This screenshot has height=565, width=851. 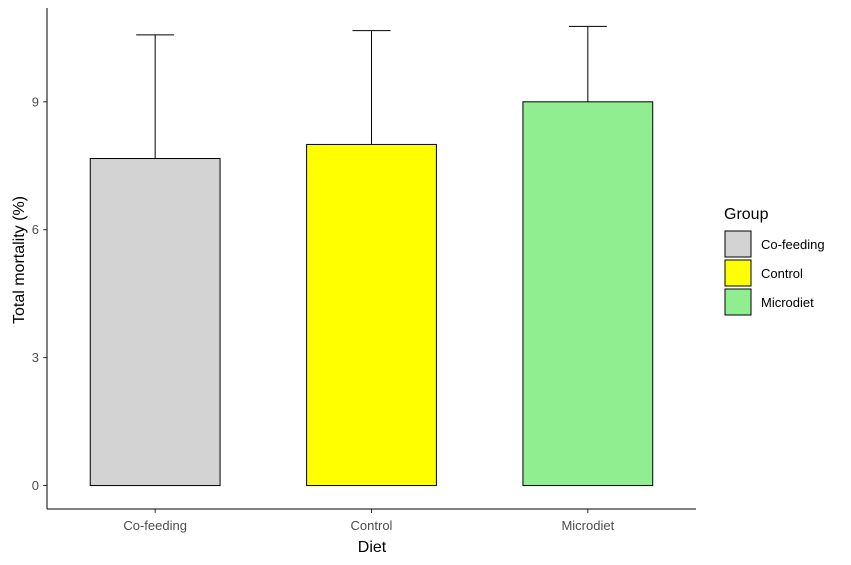 What do you see at coordinates (738, 244) in the screenshot?
I see `legend-key-co-feeding` at bounding box center [738, 244].